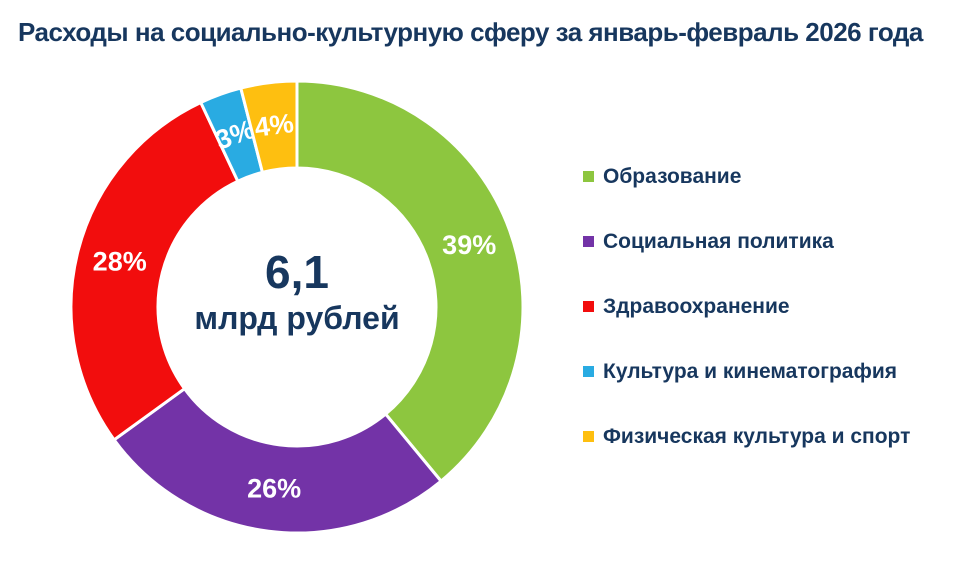 The image size is (960, 573). I want to click on legend-label-1: Социальная политика, so click(718, 241).